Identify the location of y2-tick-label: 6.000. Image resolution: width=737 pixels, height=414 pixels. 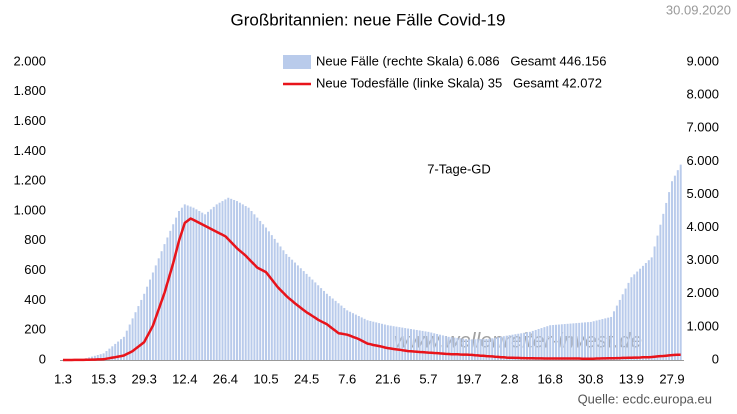
(702, 160).